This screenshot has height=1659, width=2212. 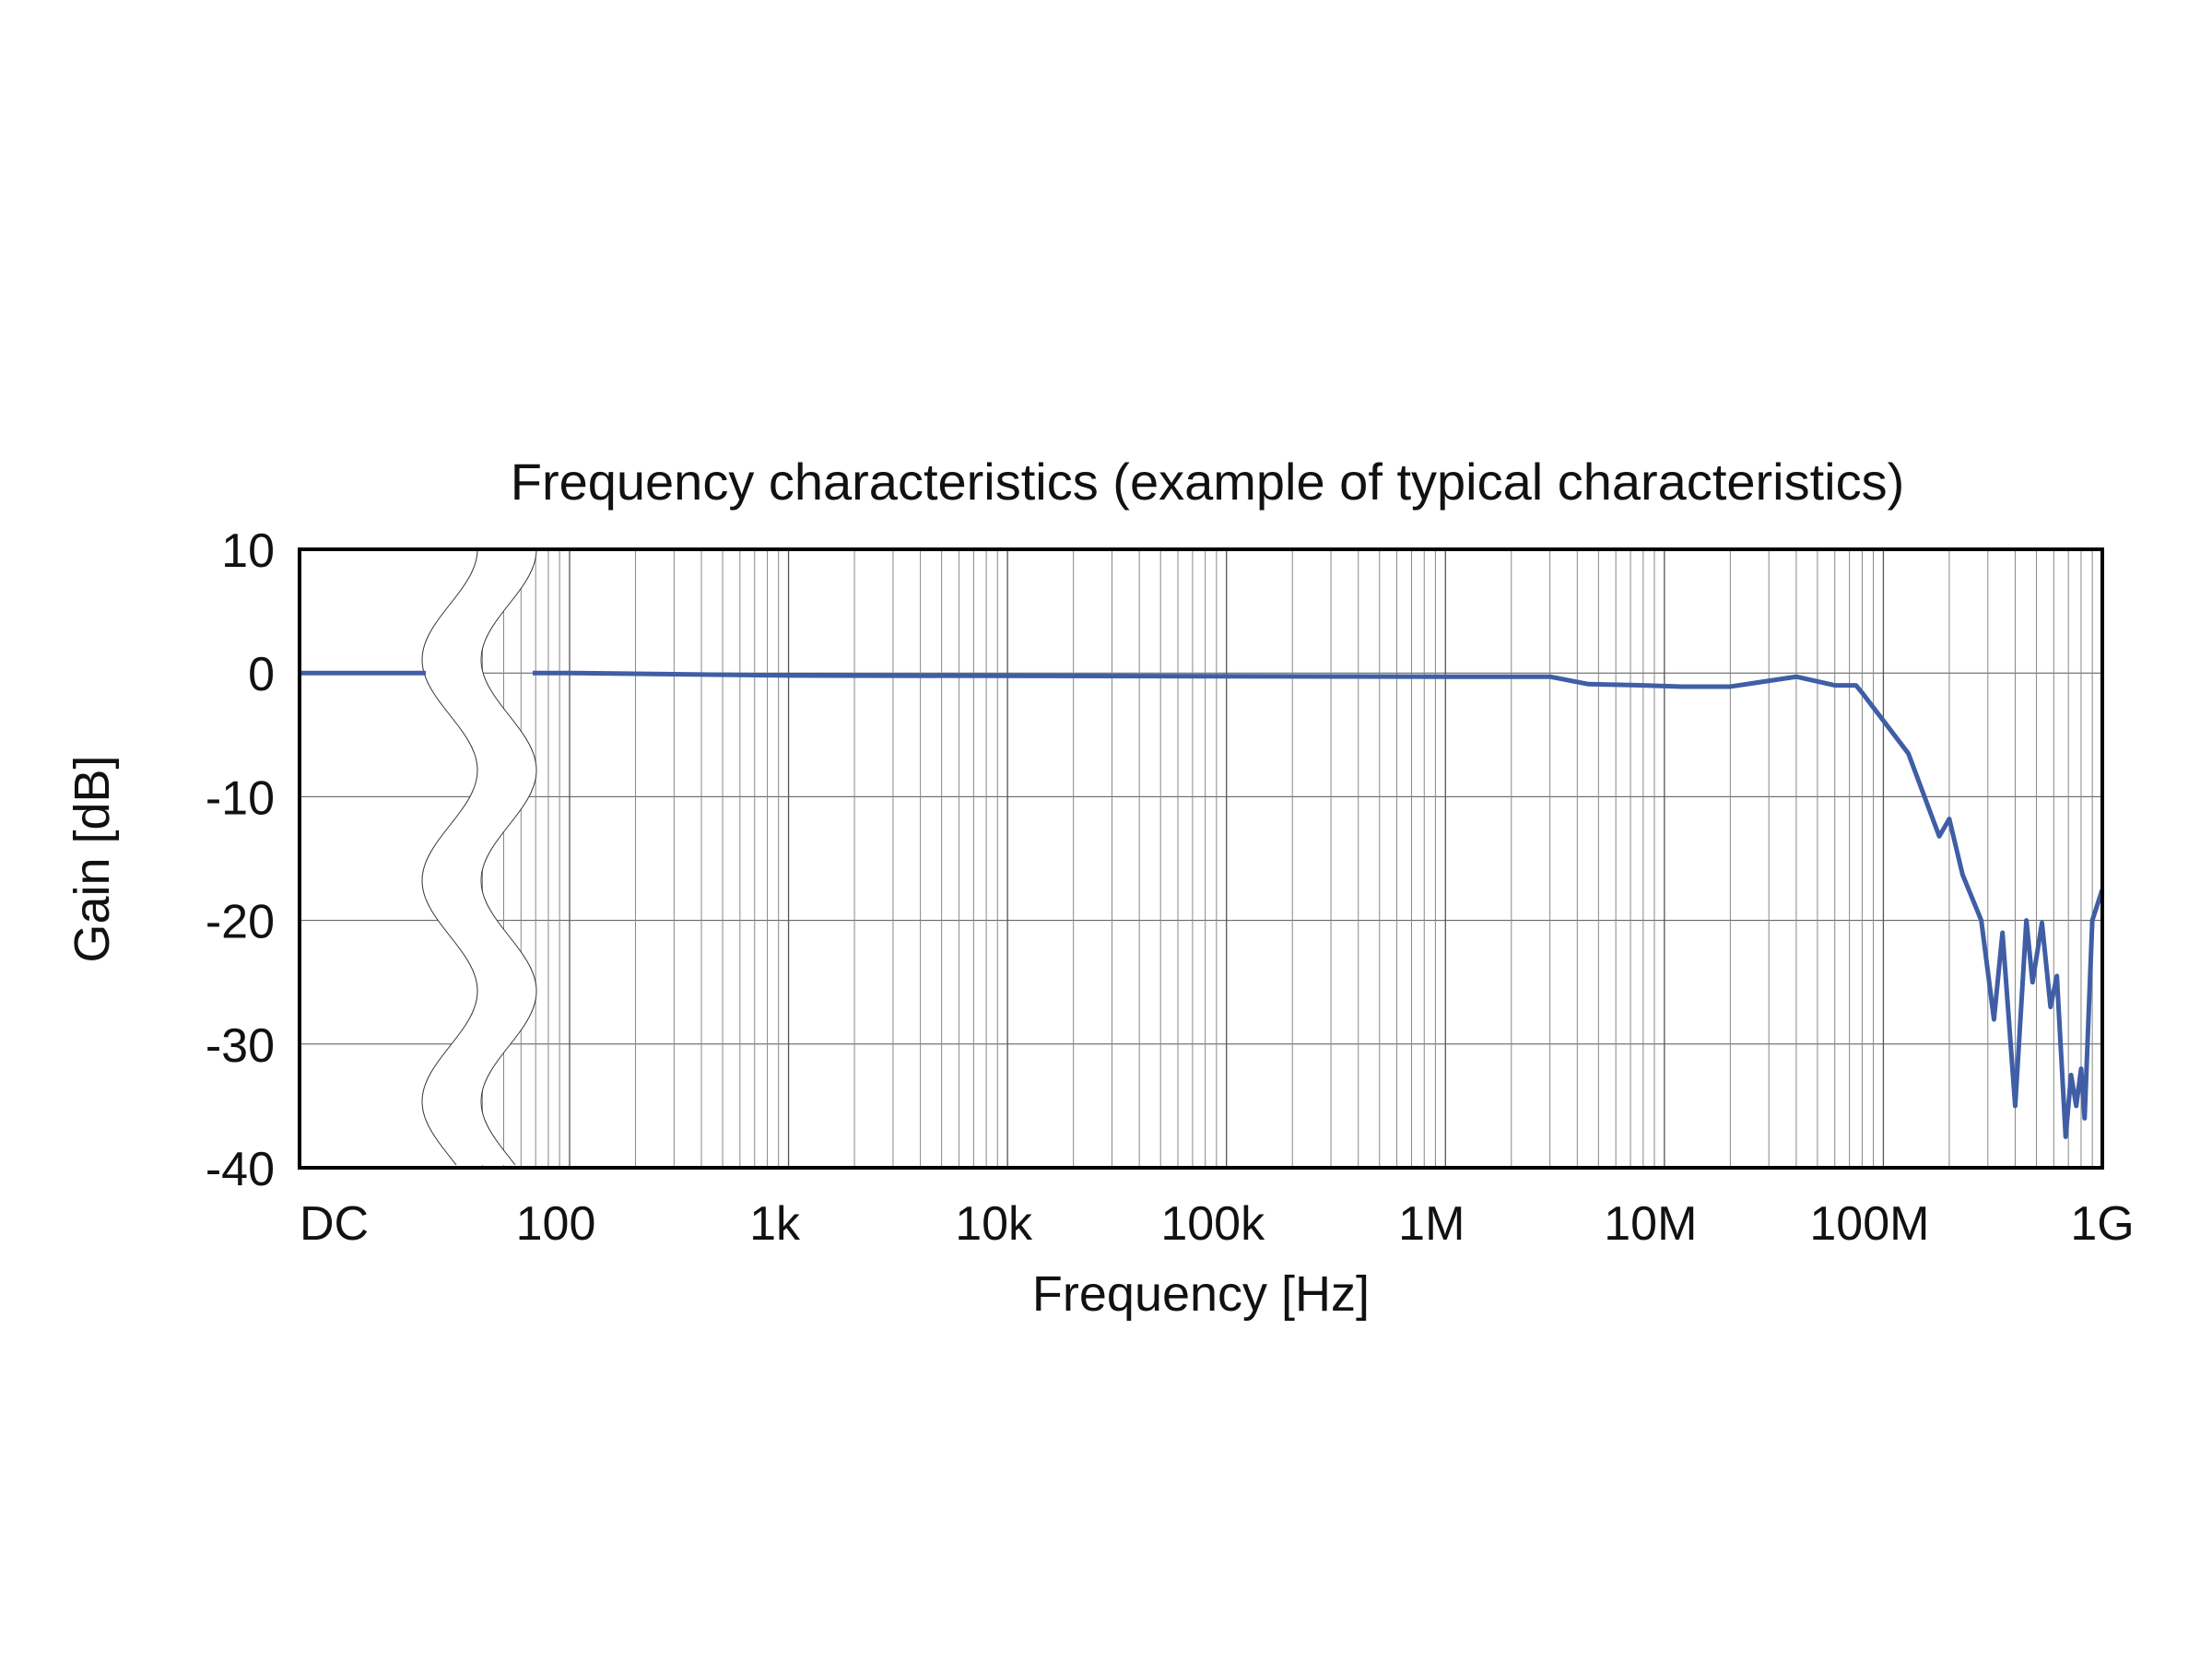 What do you see at coordinates (508, 857) in the screenshot?
I see `break-line-right` at bounding box center [508, 857].